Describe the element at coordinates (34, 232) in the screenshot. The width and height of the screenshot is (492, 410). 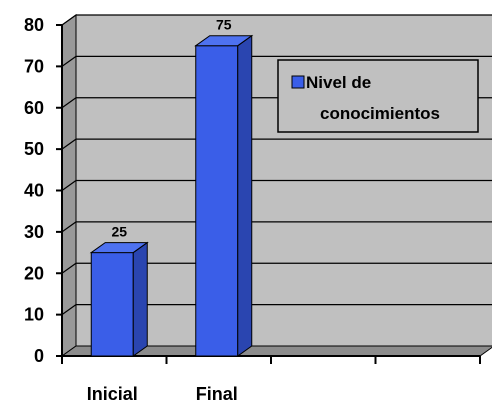
I see `y-tick-label: 30` at that location.